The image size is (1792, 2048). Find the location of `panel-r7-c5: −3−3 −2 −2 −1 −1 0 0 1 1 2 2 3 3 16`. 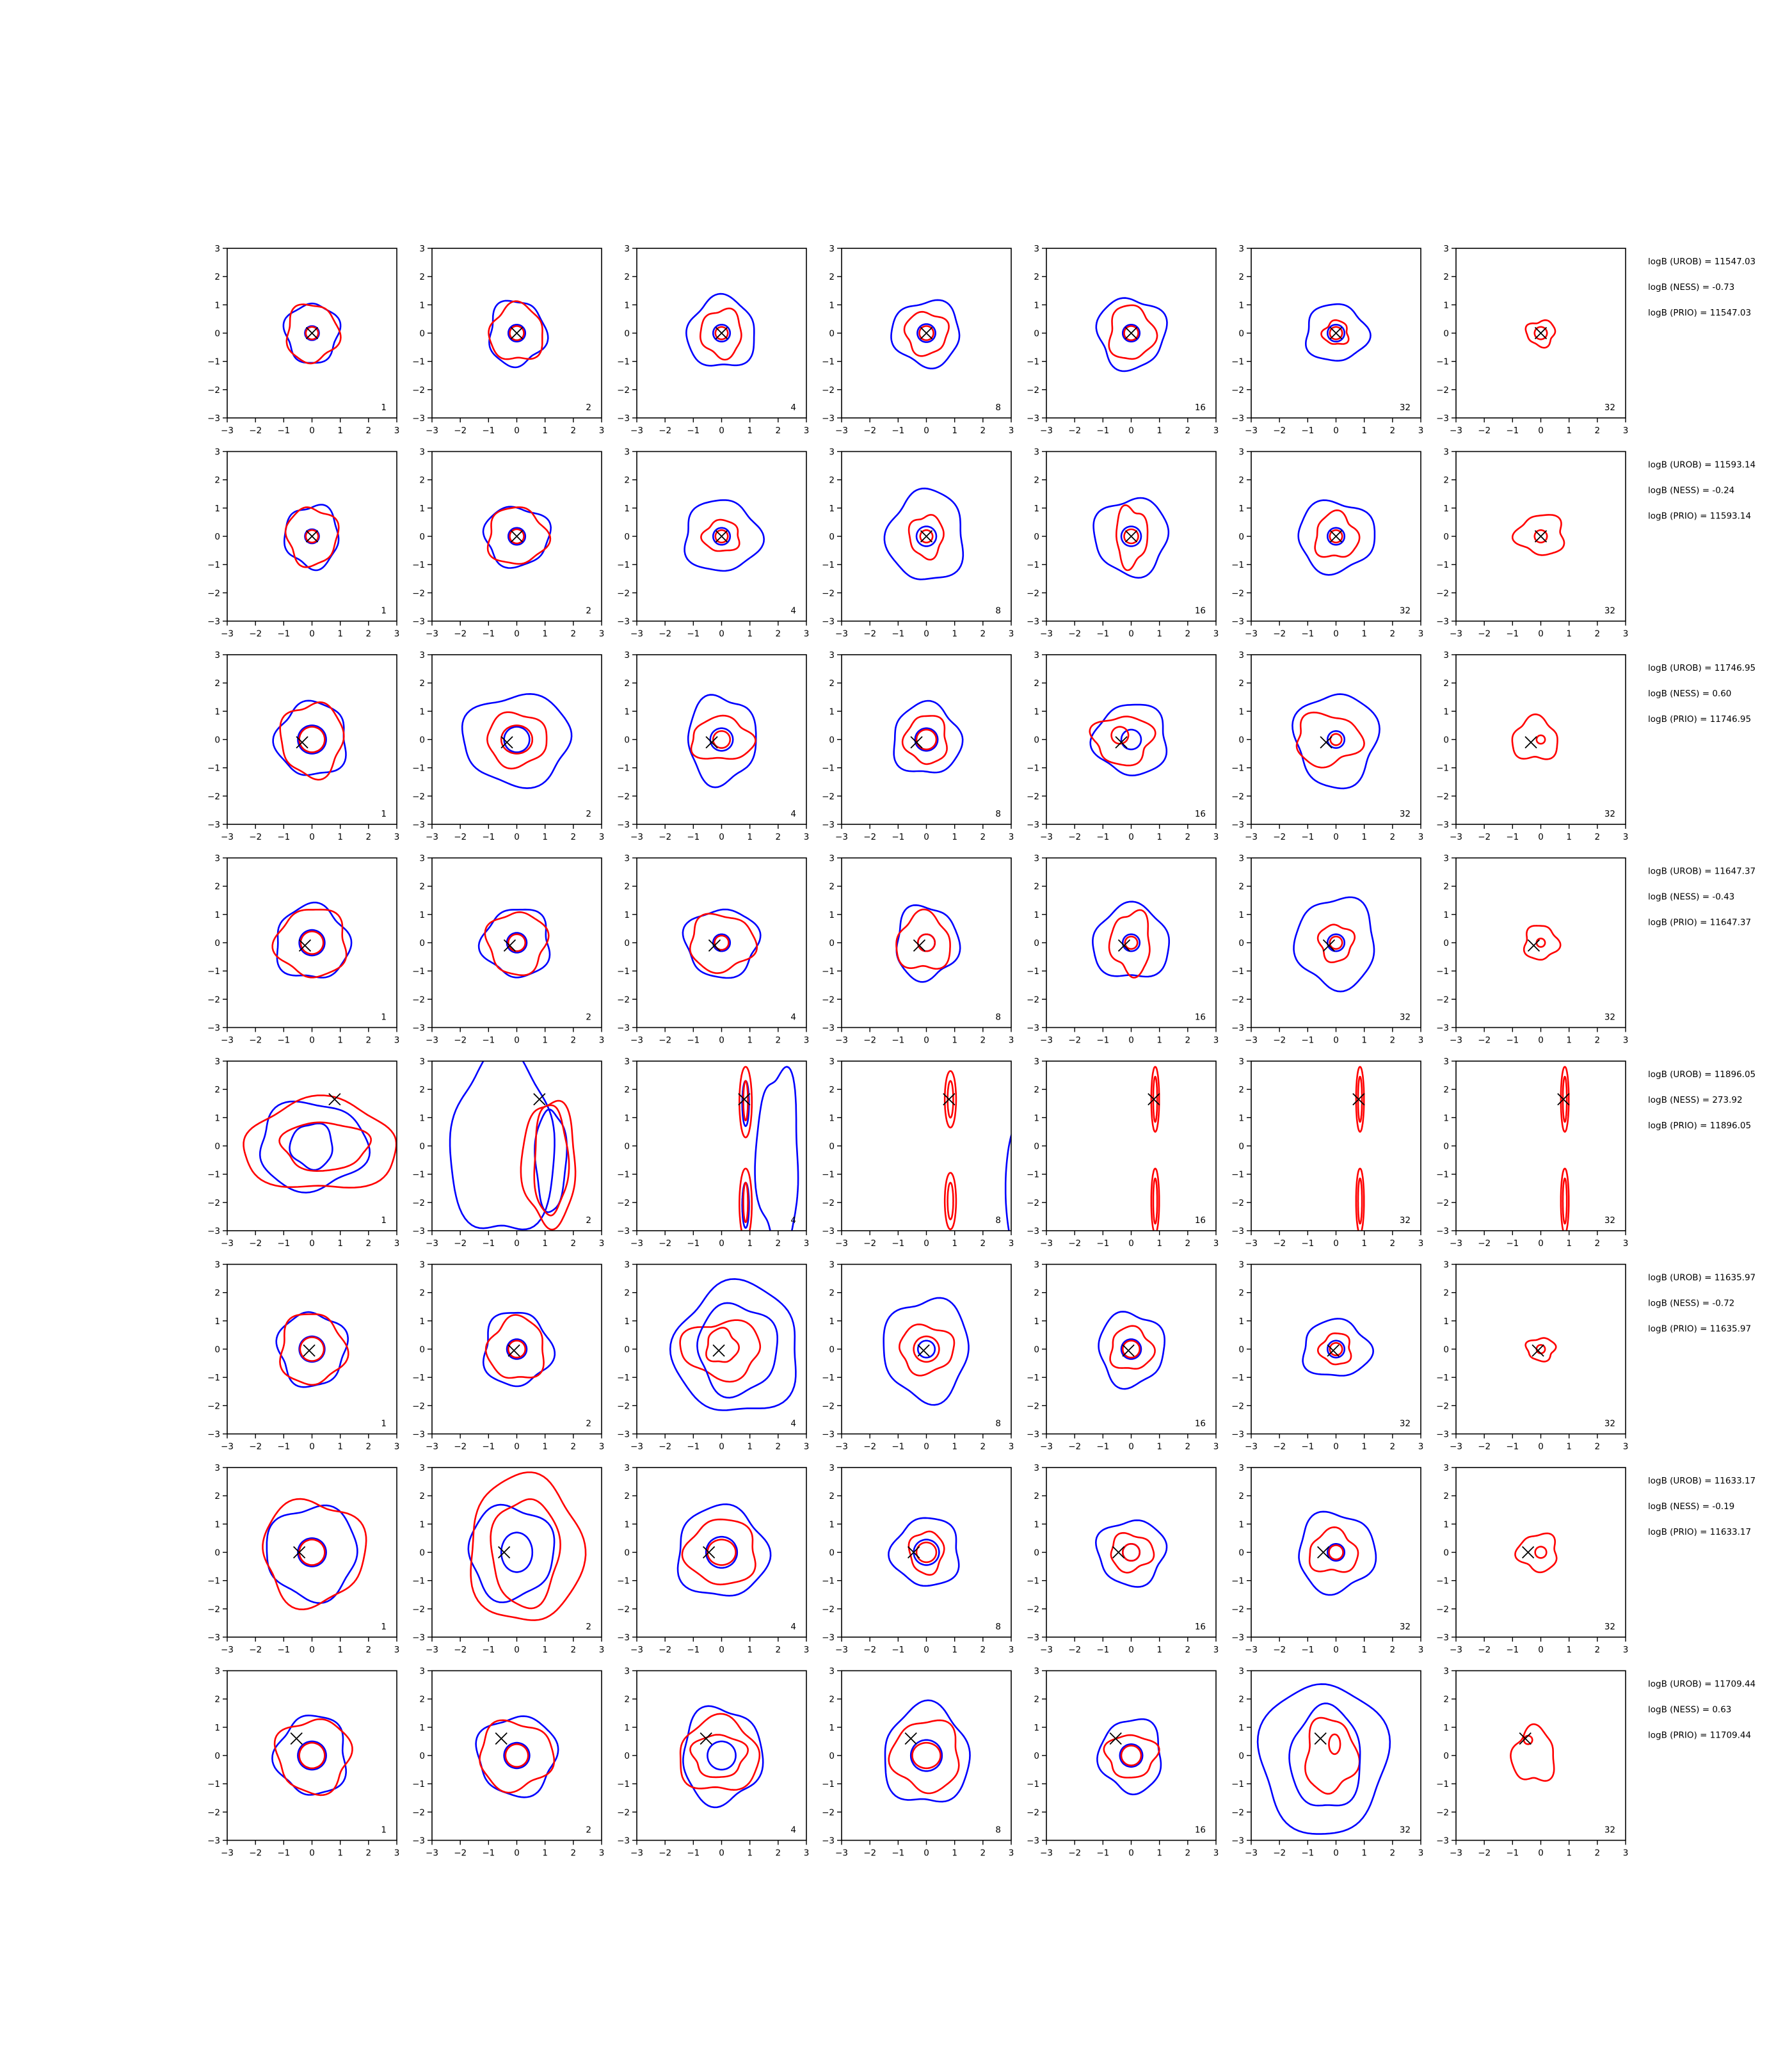

panel-r7-c5: −3−3 −2 −2 −1 −1 0 0 1 1 2 2 3 3 16 is located at coordinates (1123, 1559).